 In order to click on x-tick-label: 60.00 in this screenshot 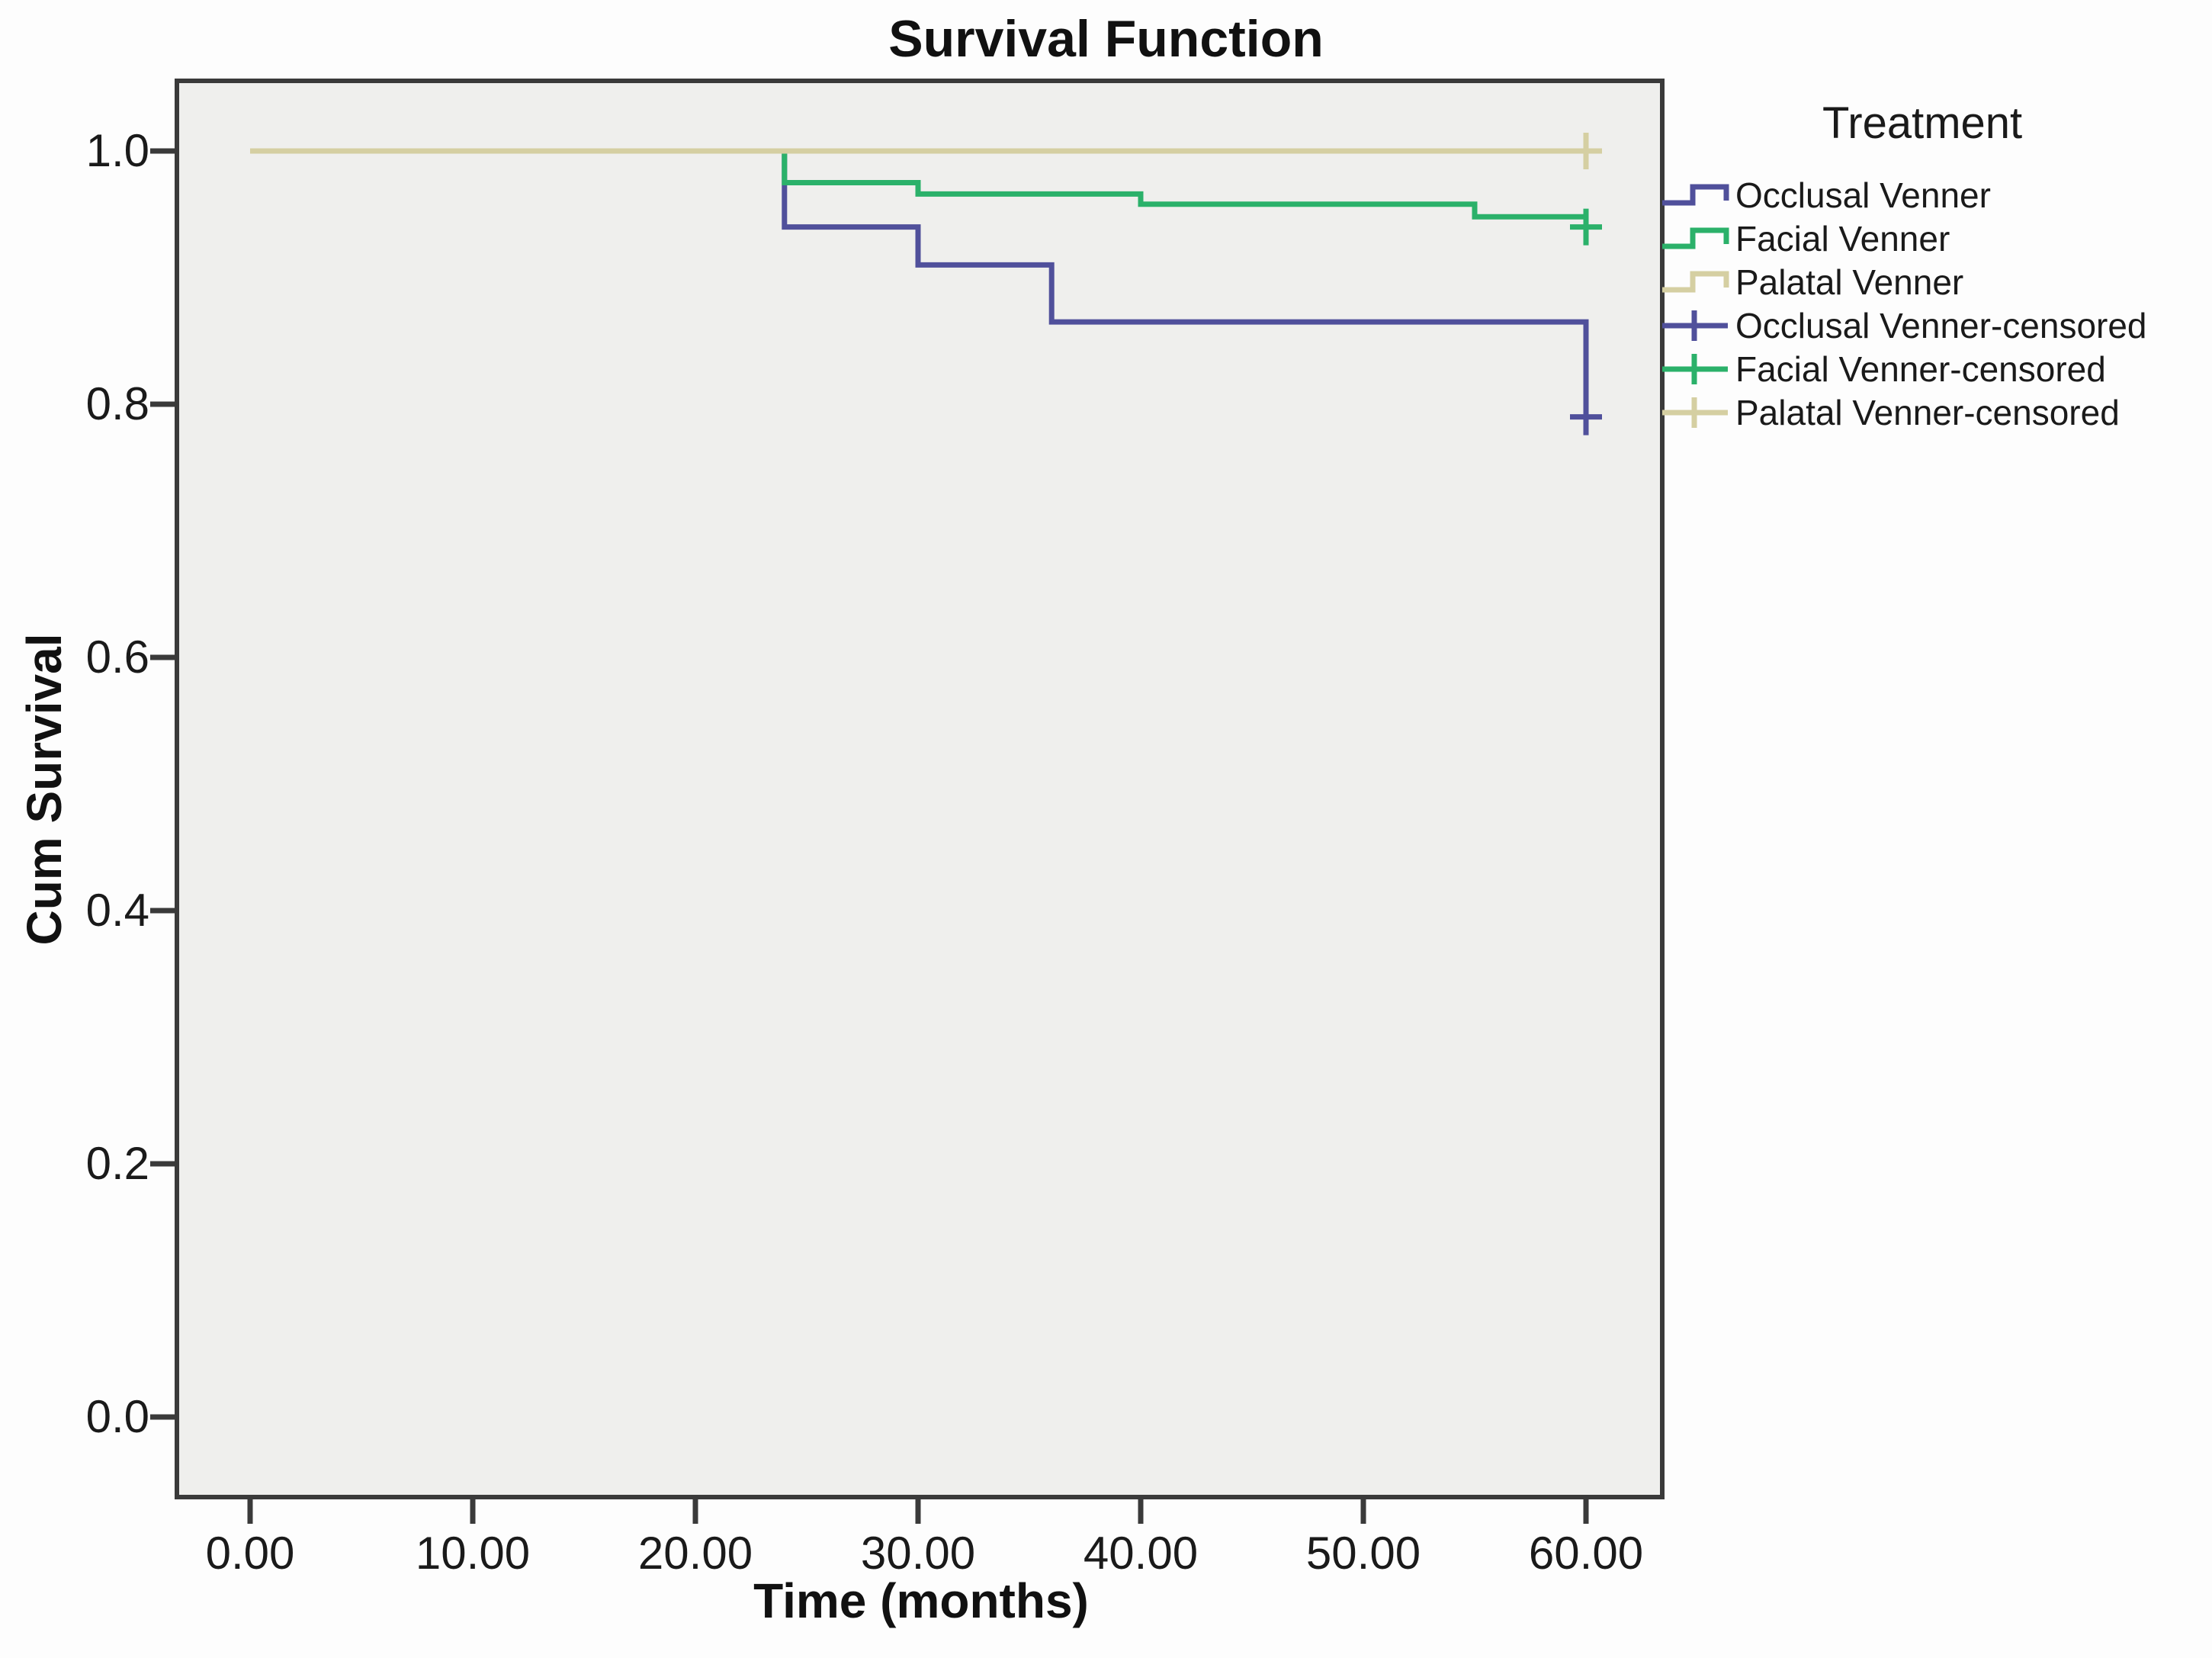, I will do `click(1586, 1553)`.